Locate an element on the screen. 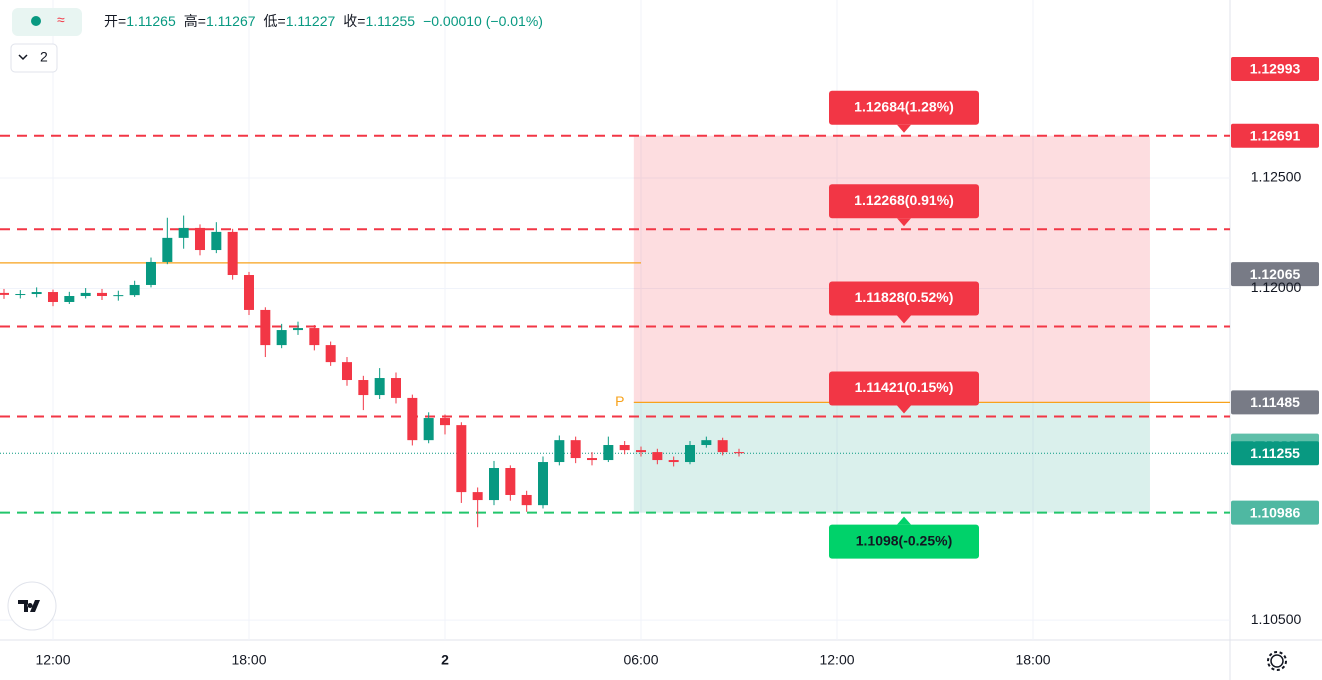  gear-teeth is located at coordinates (1277, 661).